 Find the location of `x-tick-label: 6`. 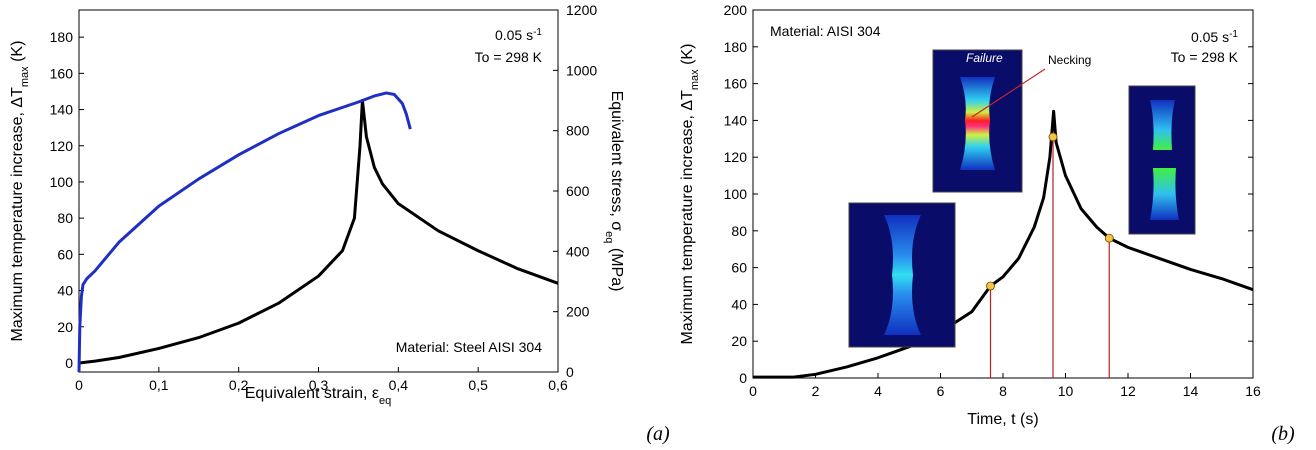

x-tick-label: 6 is located at coordinates (941, 391).